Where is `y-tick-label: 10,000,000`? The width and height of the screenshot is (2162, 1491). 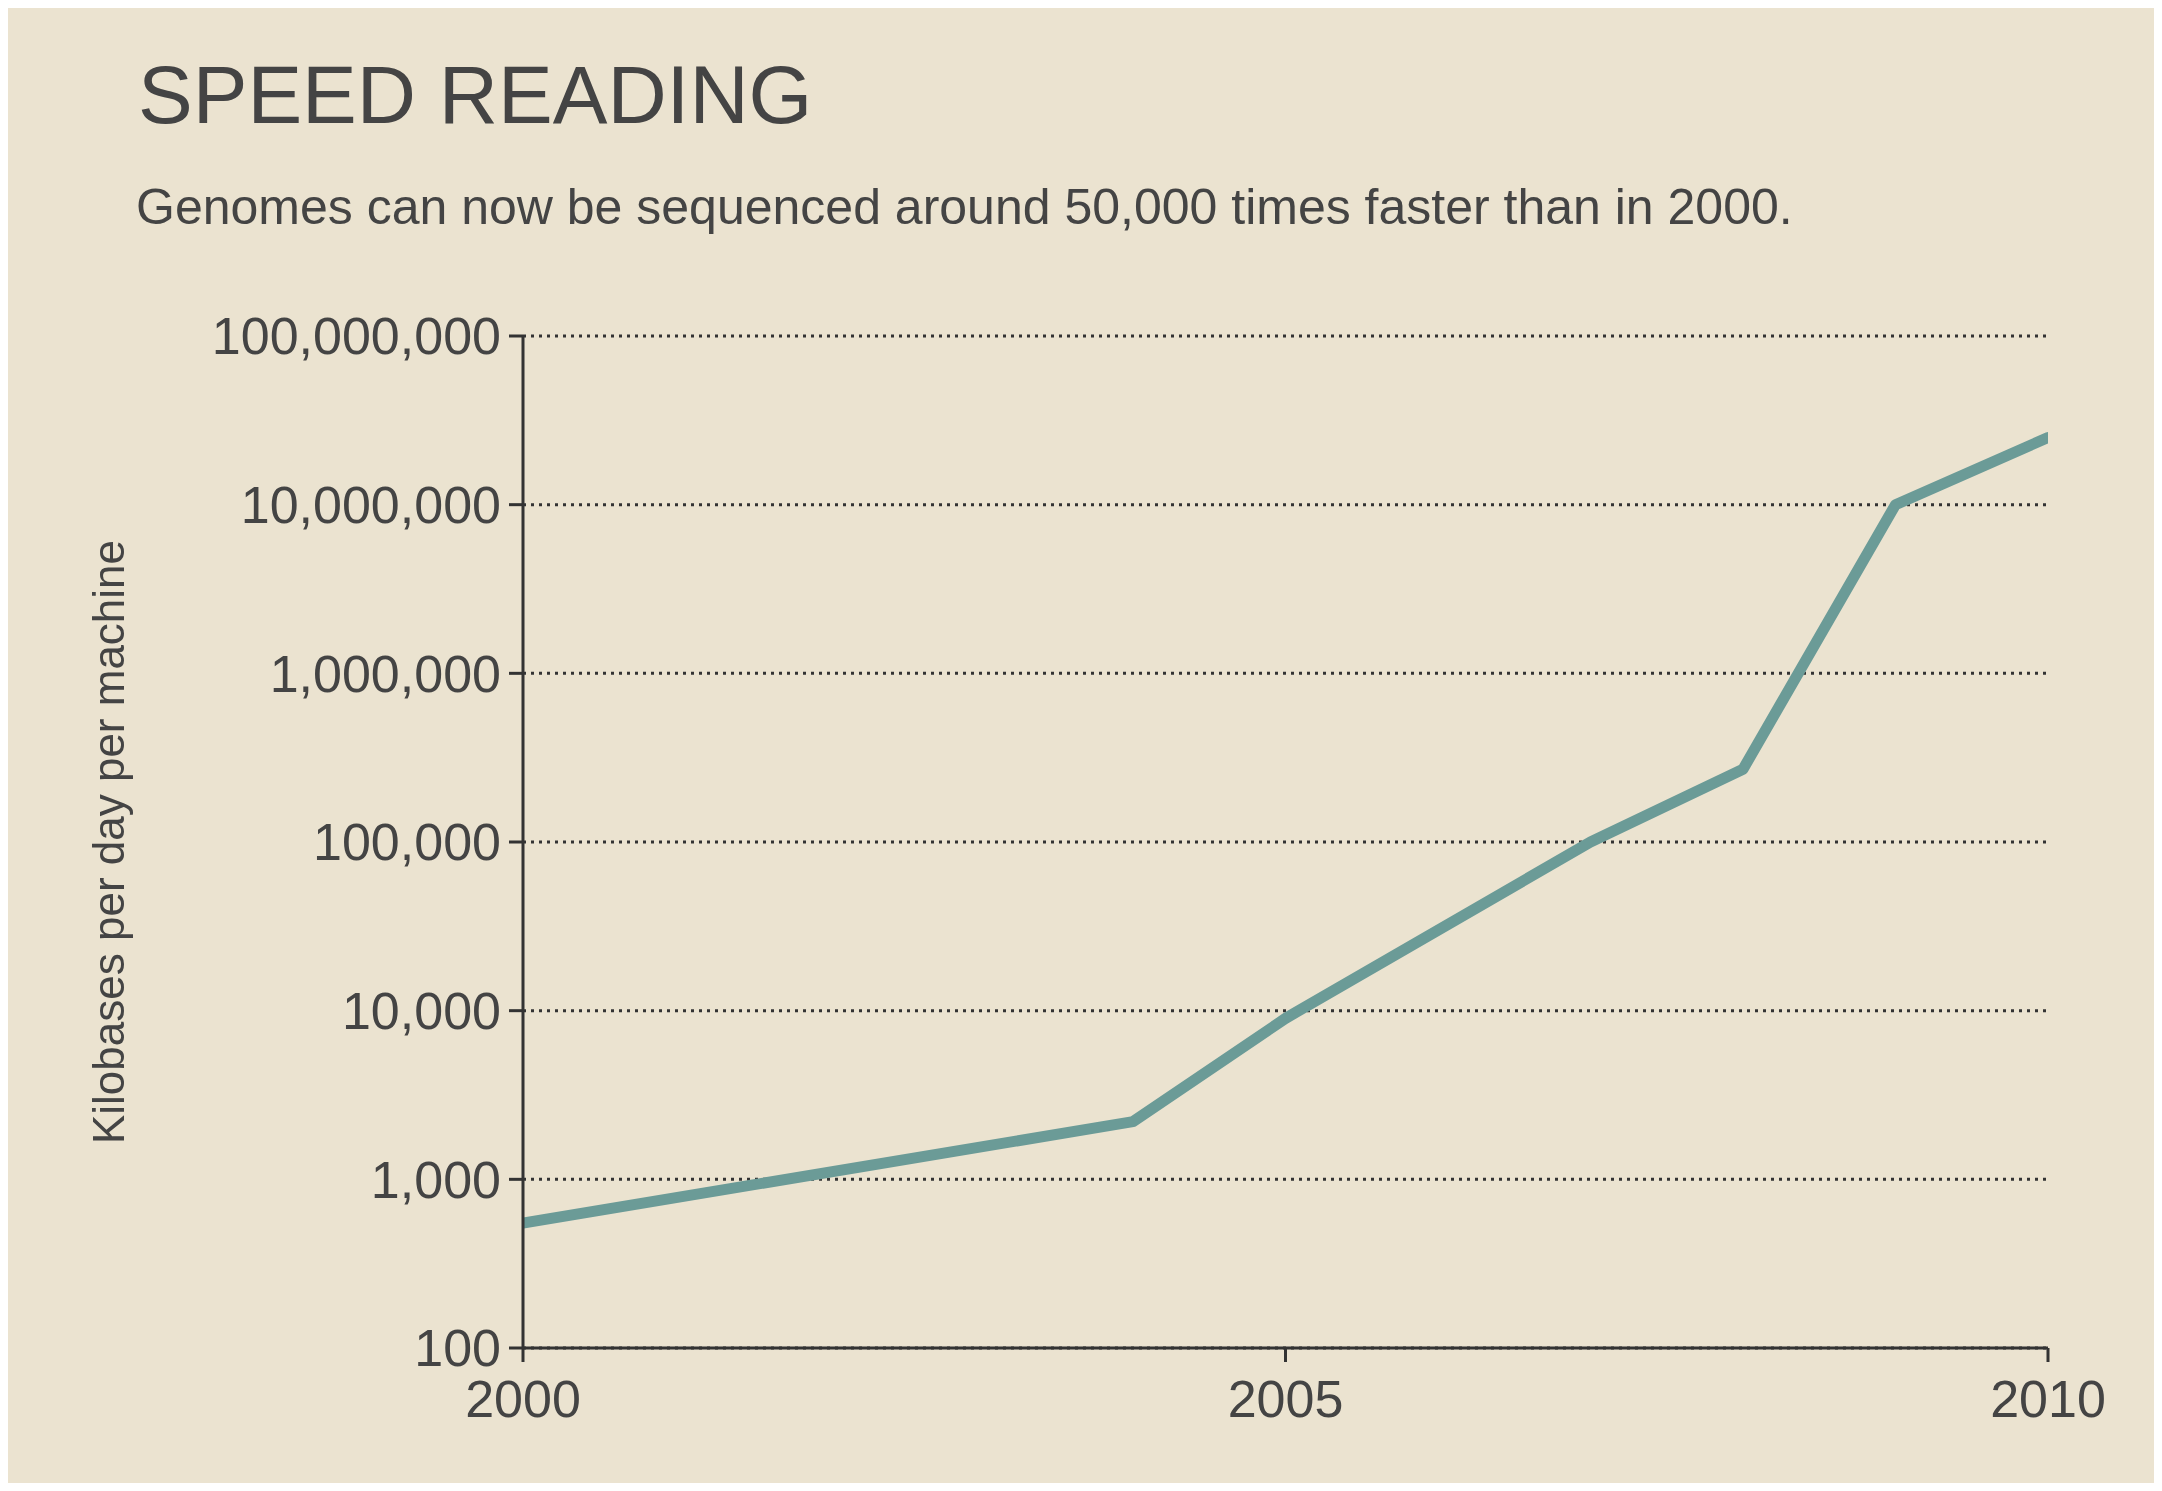
y-tick-label: 10,000,000 is located at coordinates (370, 505).